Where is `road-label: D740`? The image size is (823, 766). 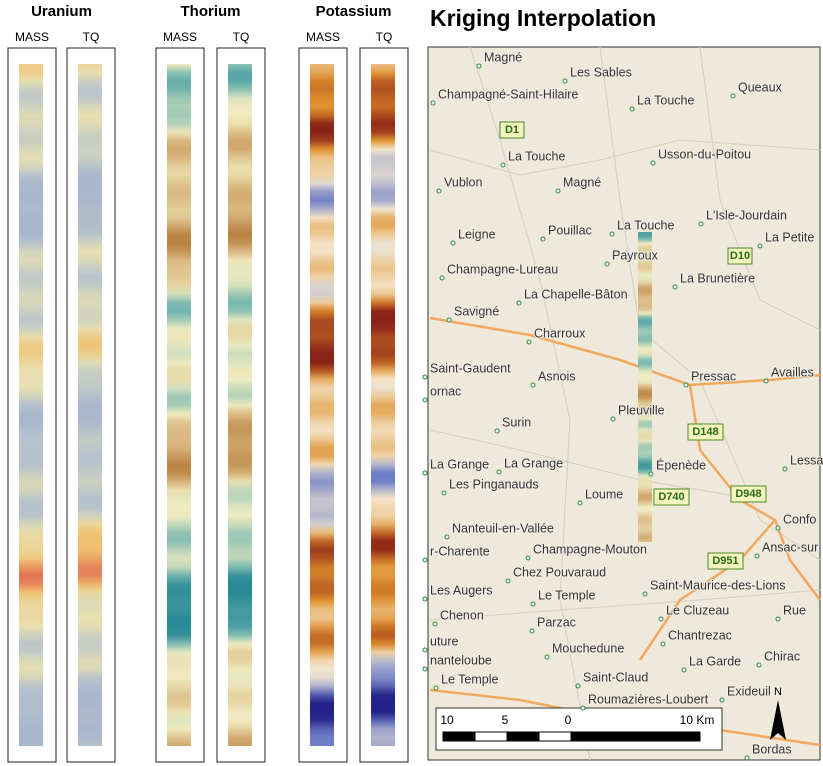
road-label: D740 is located at coordinates (671, 497).